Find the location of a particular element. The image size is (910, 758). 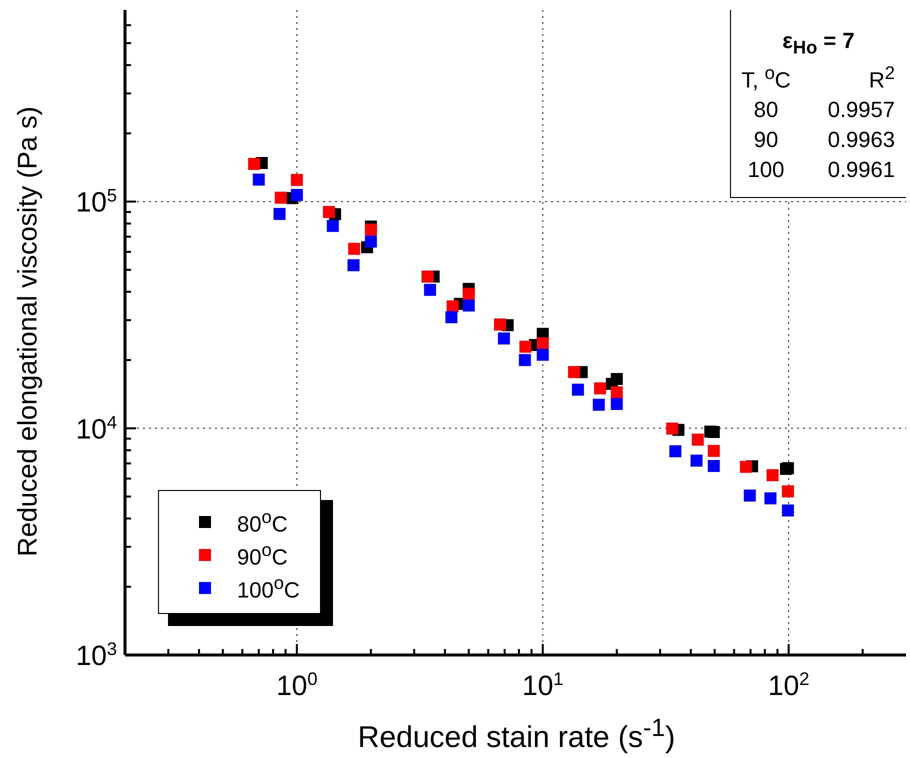

x-tick-label: 10$^{1}$ is located at coordinates (543, 685).